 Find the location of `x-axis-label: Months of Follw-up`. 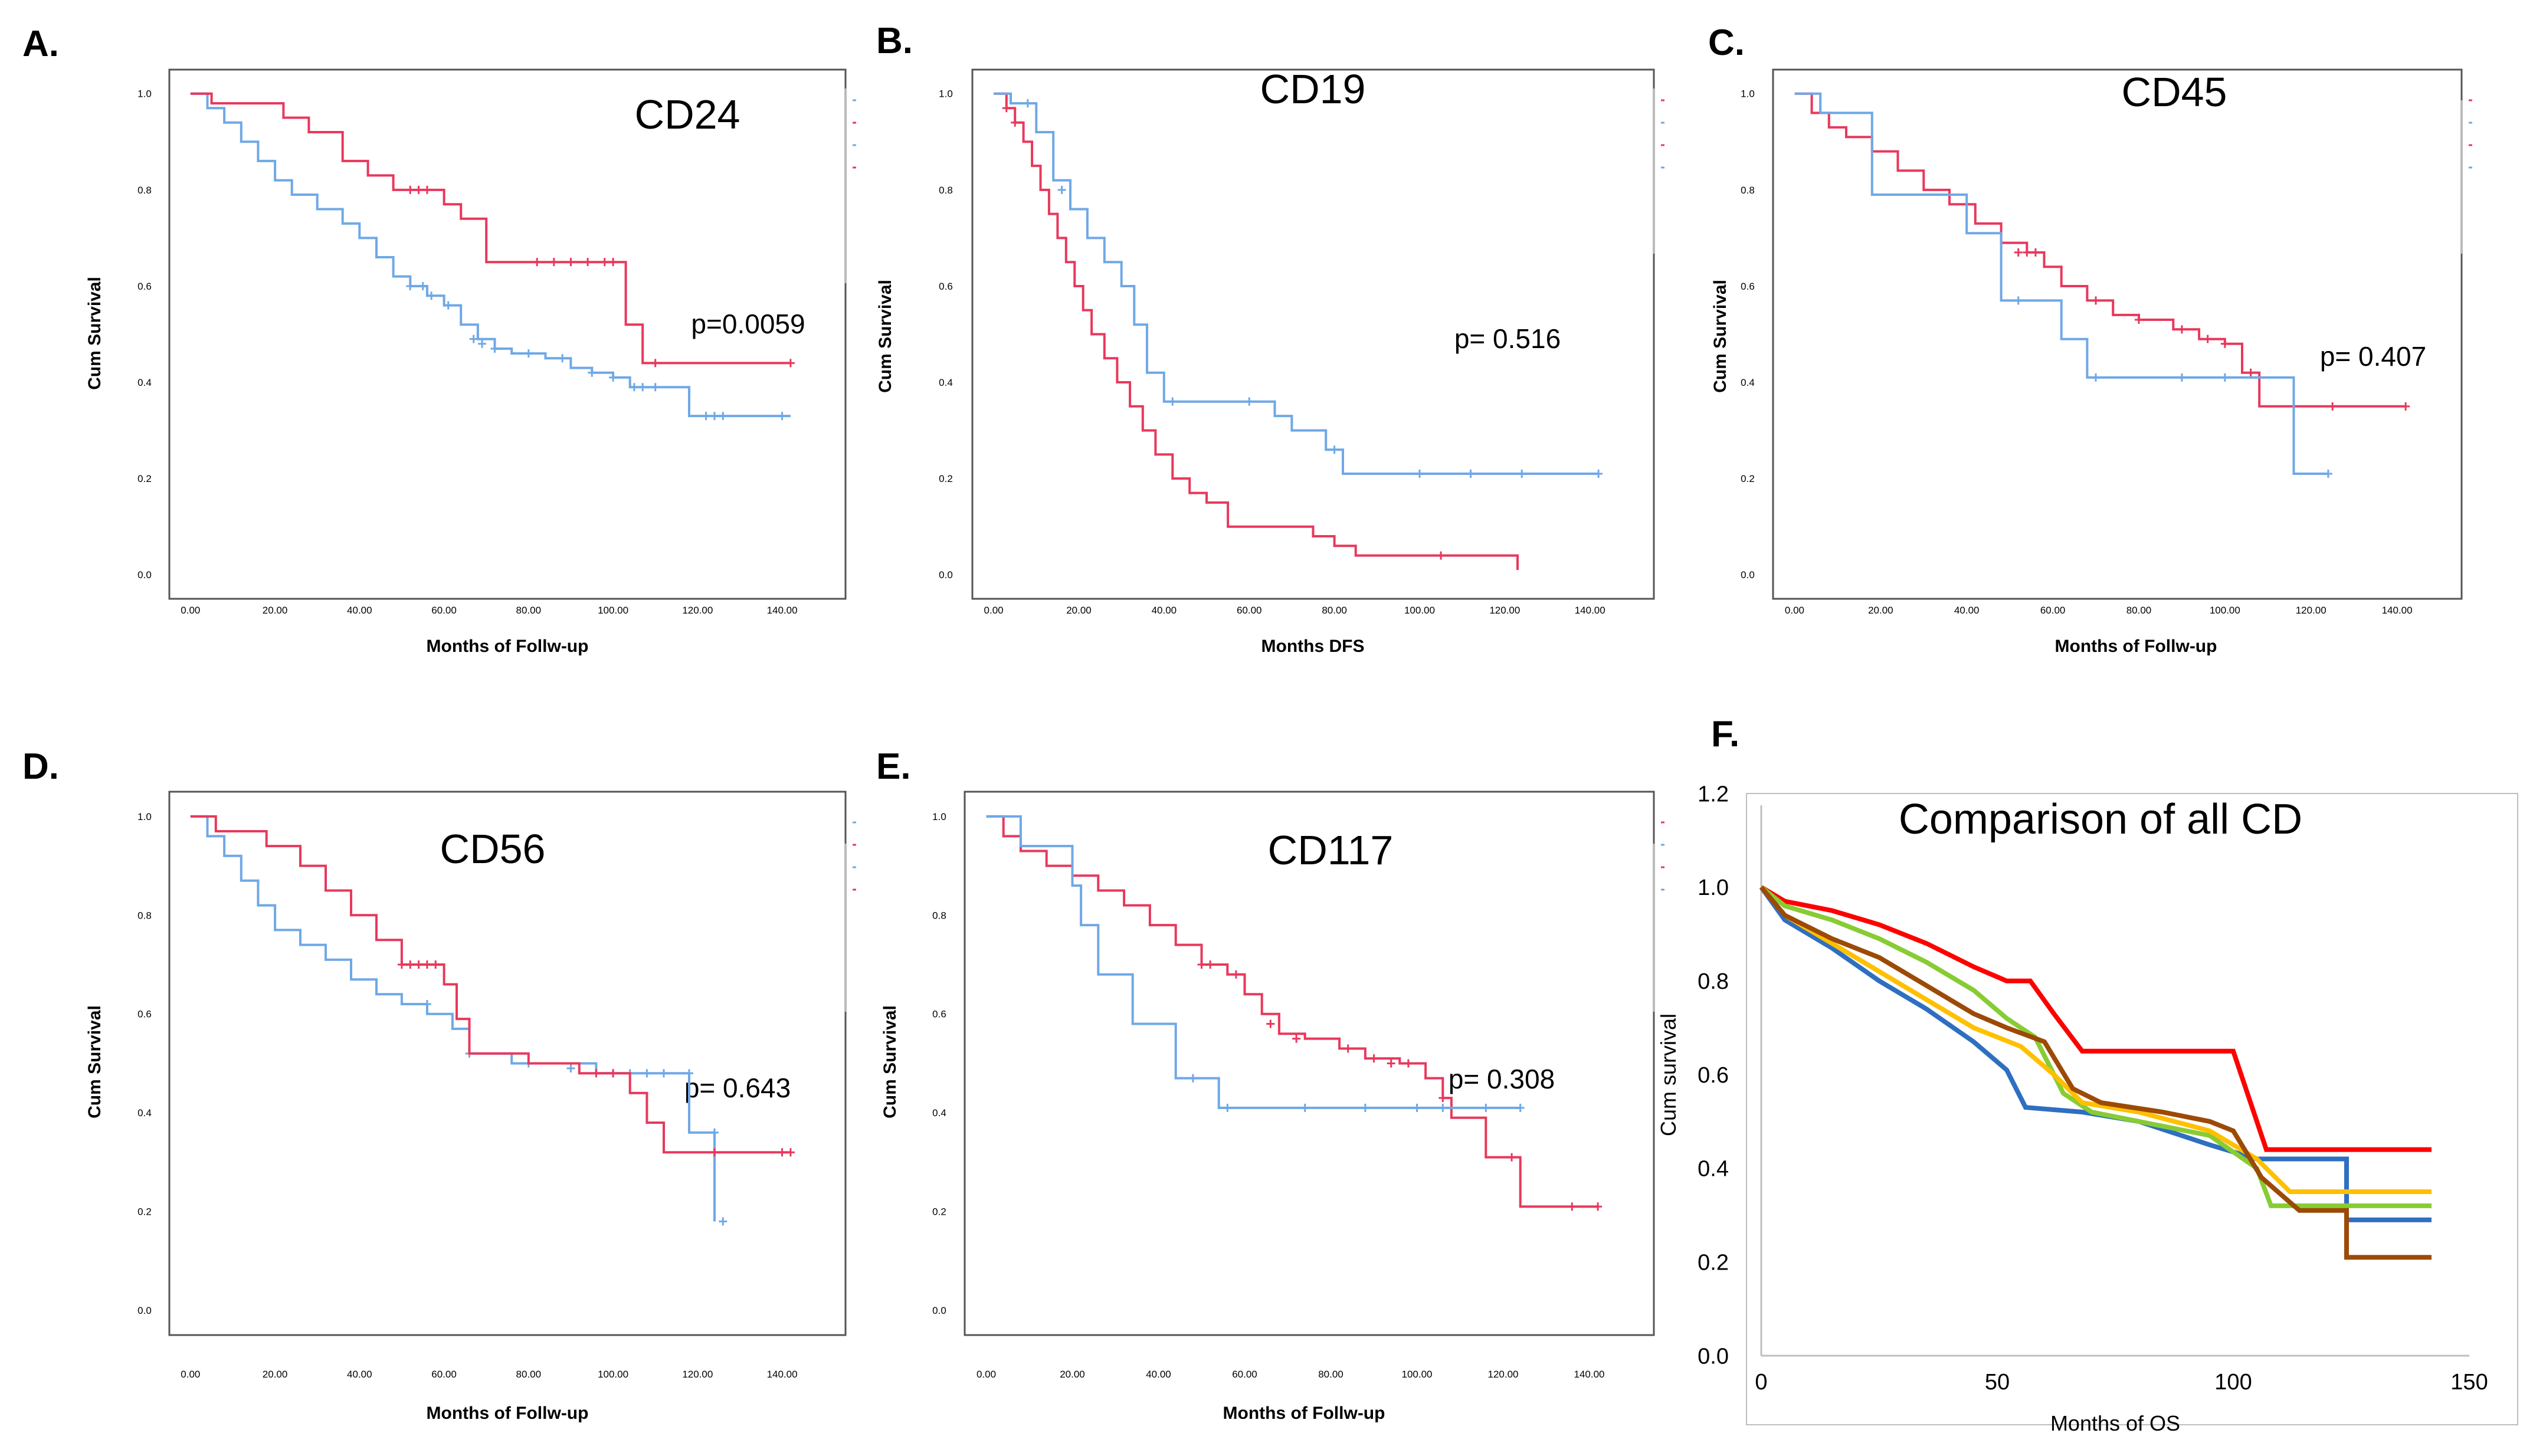

x-axis-label: Months of Follw-up is located at coordinates (1304, 1413).